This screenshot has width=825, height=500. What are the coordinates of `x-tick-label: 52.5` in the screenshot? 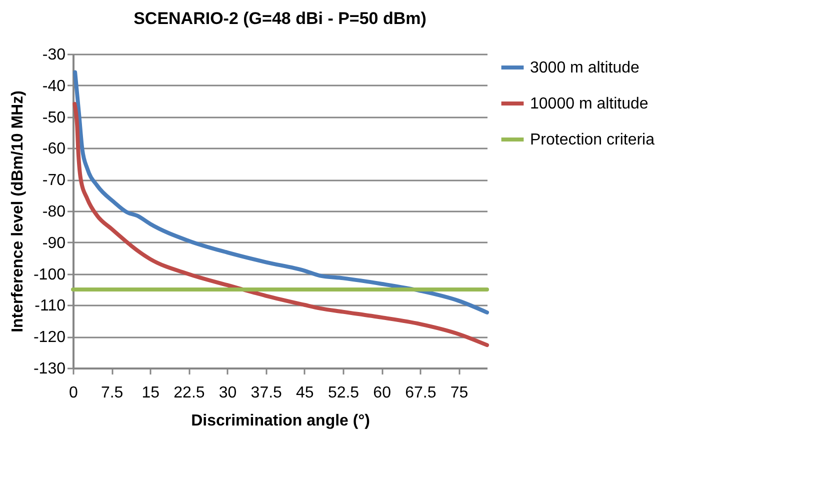 It's located at (344, 393).